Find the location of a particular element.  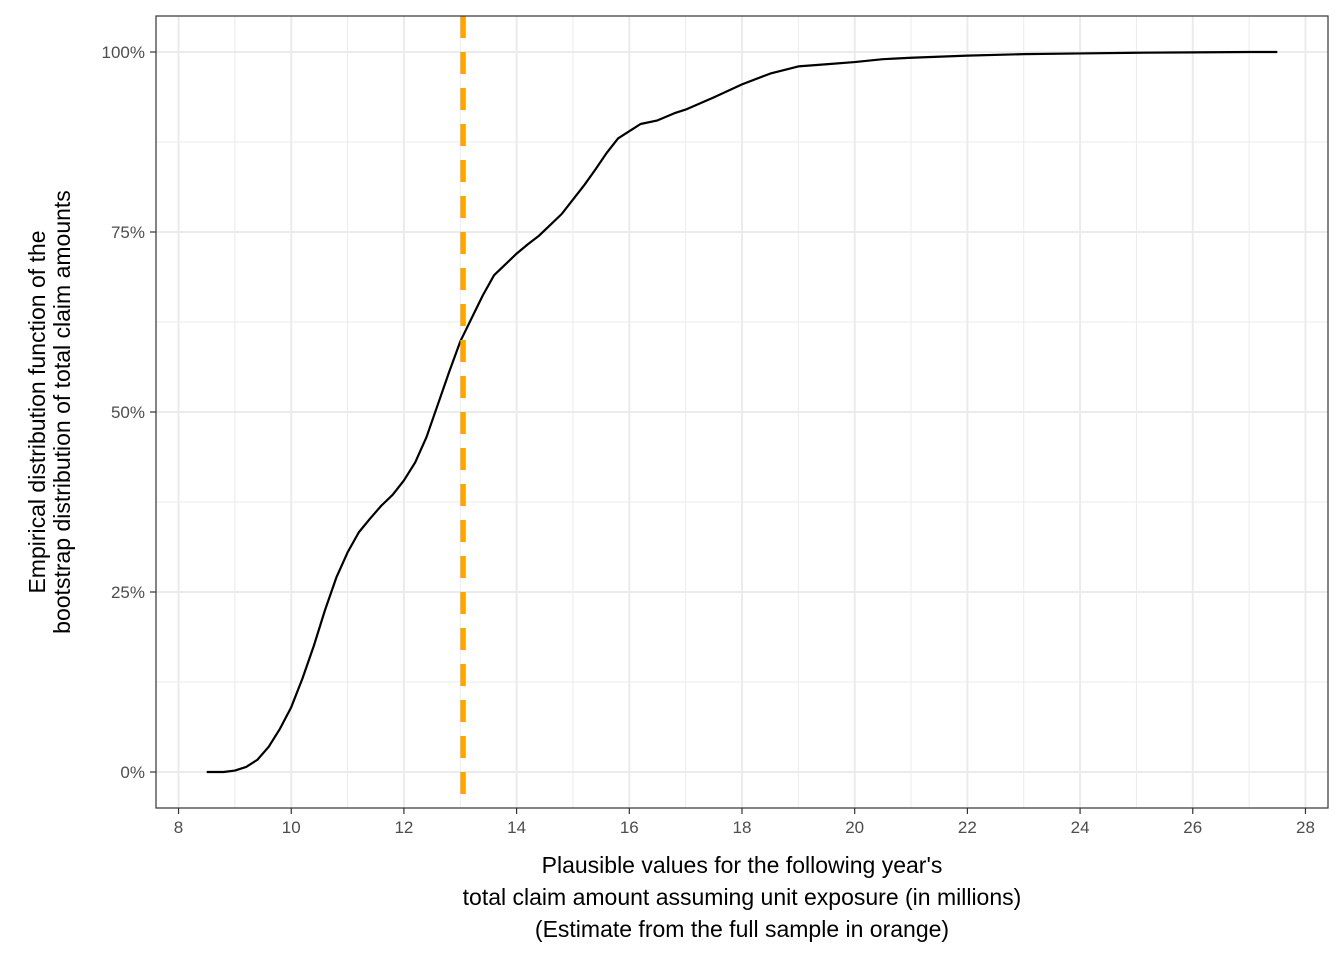

y-tick-label: 0% is located at coordinates (132, 772).